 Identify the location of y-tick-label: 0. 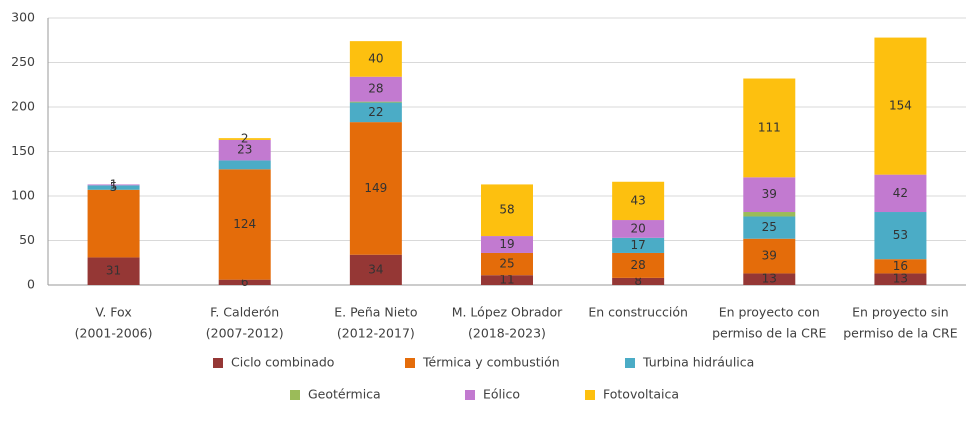
(31, 284).